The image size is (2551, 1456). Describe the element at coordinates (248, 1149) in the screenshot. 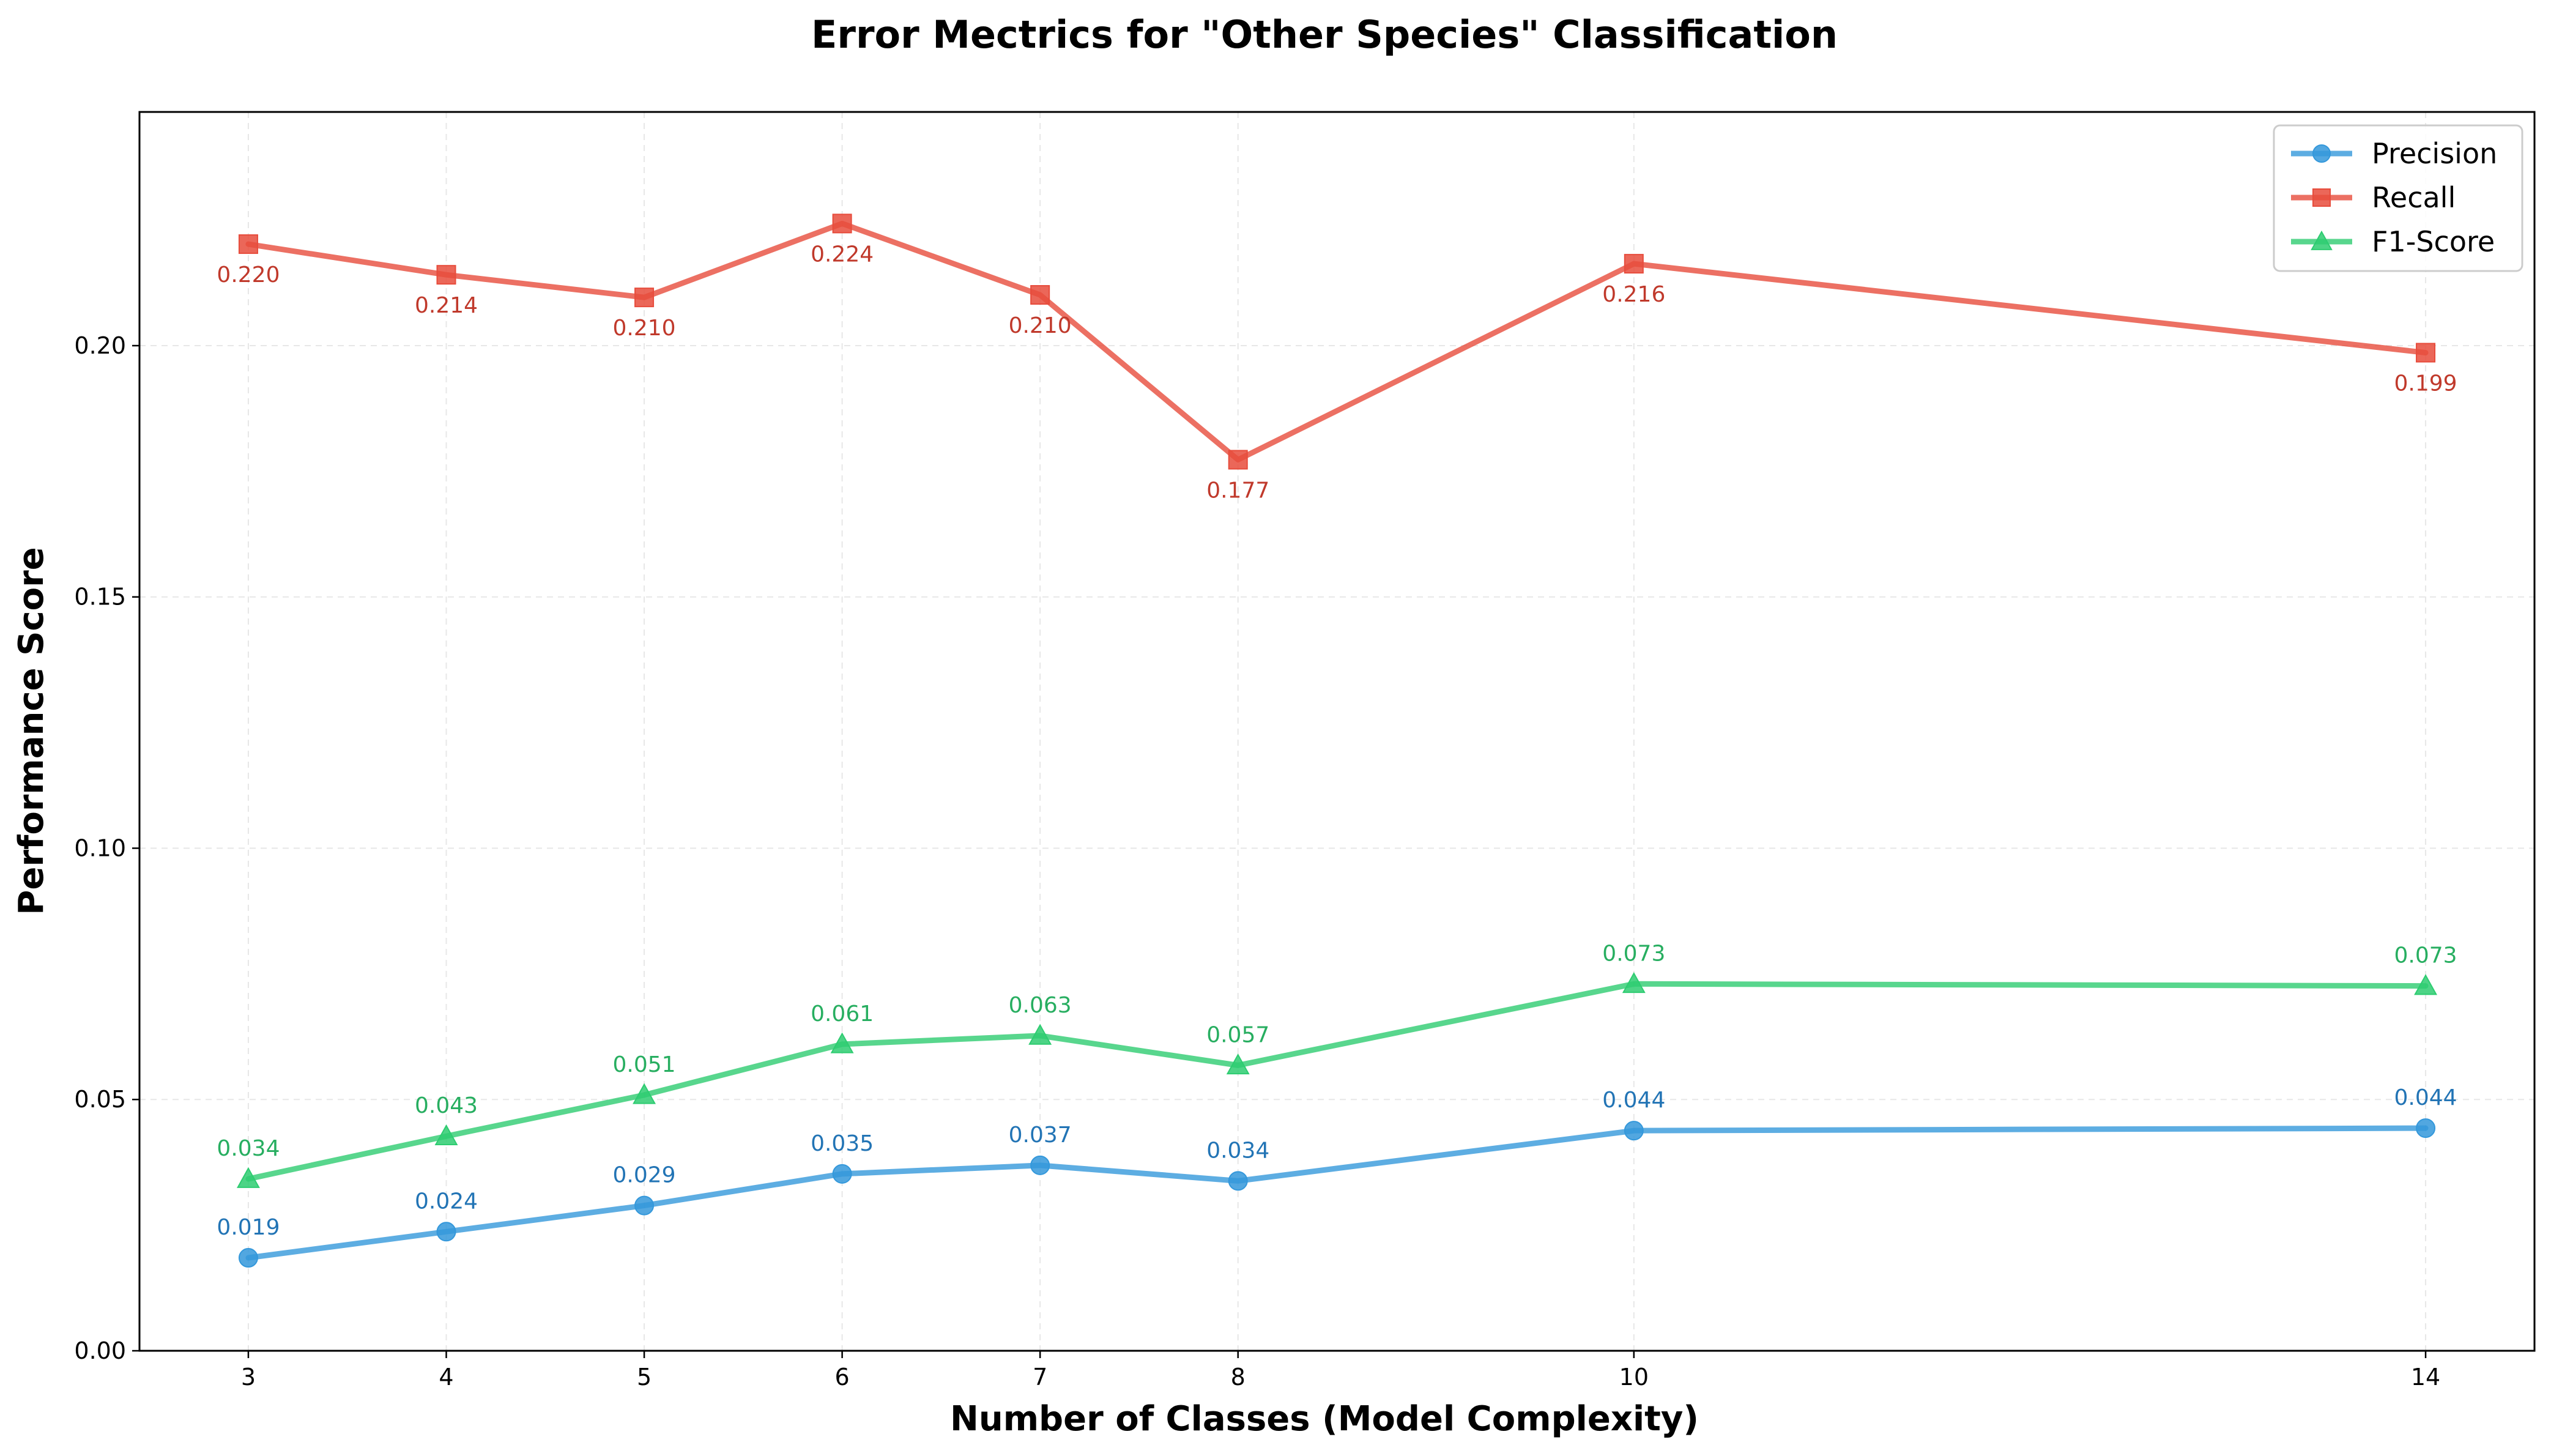

I see `data-label-f1-score: 0.034` at that location.